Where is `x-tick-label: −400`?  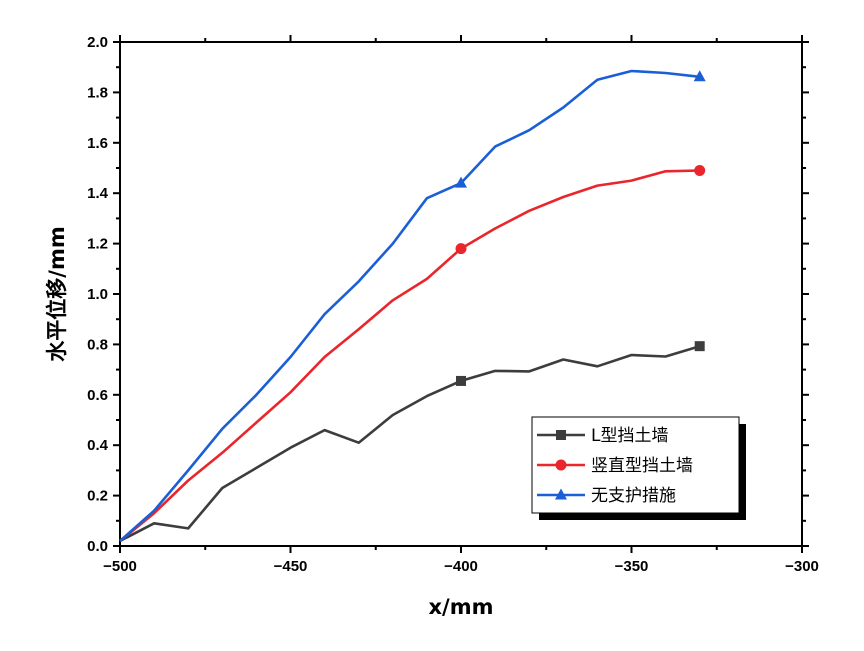 x-tick-label: −400 is located at coordinates (461, 566).